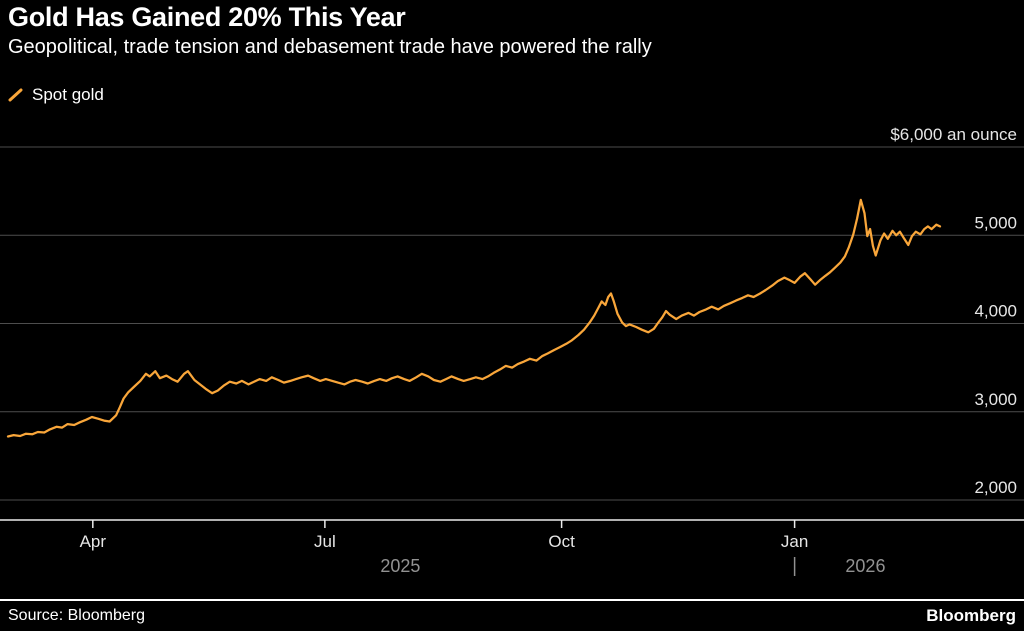 Image resolution: width=1024 pixels, height=631 pixels. Describe the element at coordinates (995, 222) in the screenshot. I see `y-axis-label-5000: 5,000` at that location.